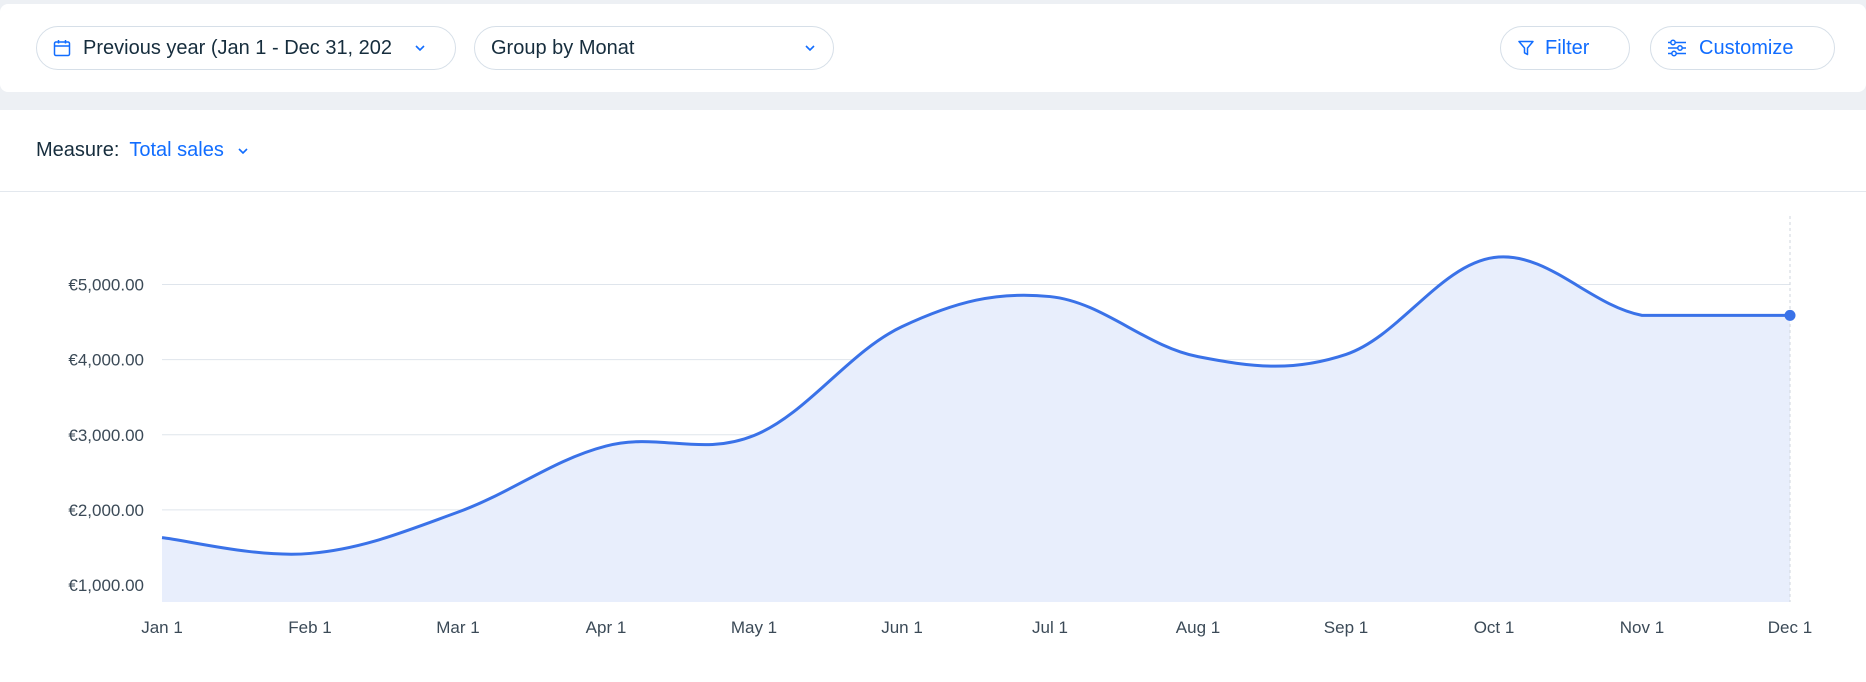 Image resolution: width=1866 pixels, height=682 pixels. I want to click on customize-label: Customize, so click(1746, 47).